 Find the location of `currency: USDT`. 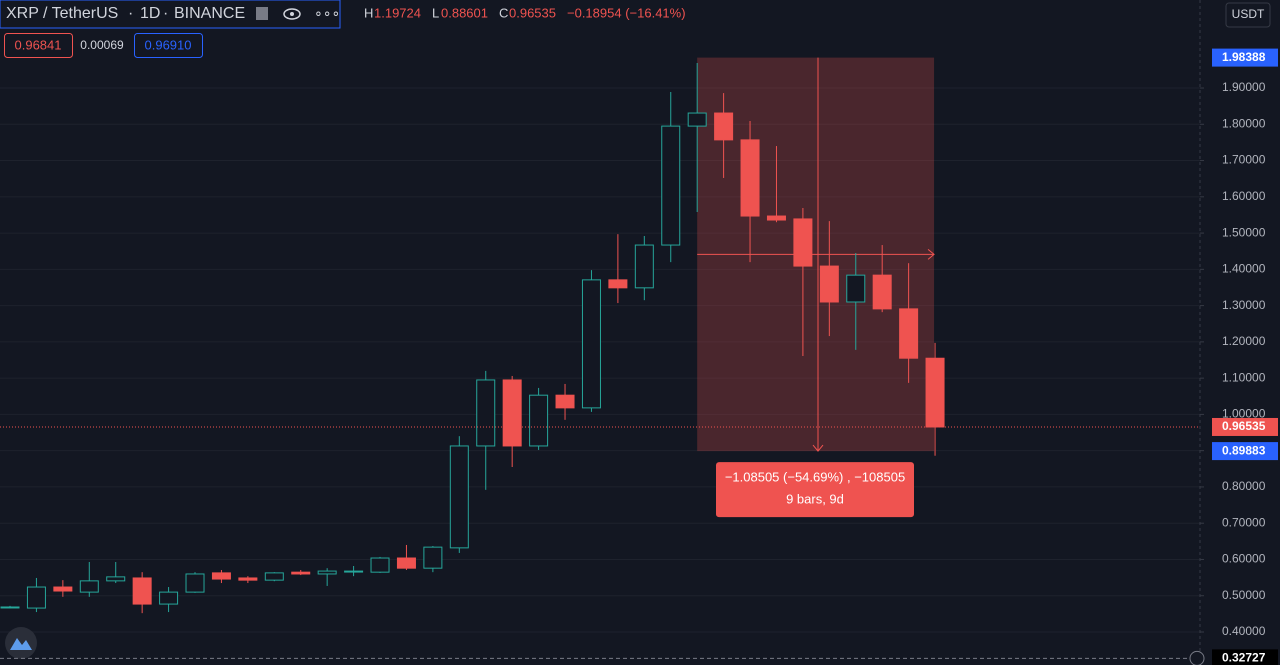

currency: USDT is located at coordinates (1248, 14).